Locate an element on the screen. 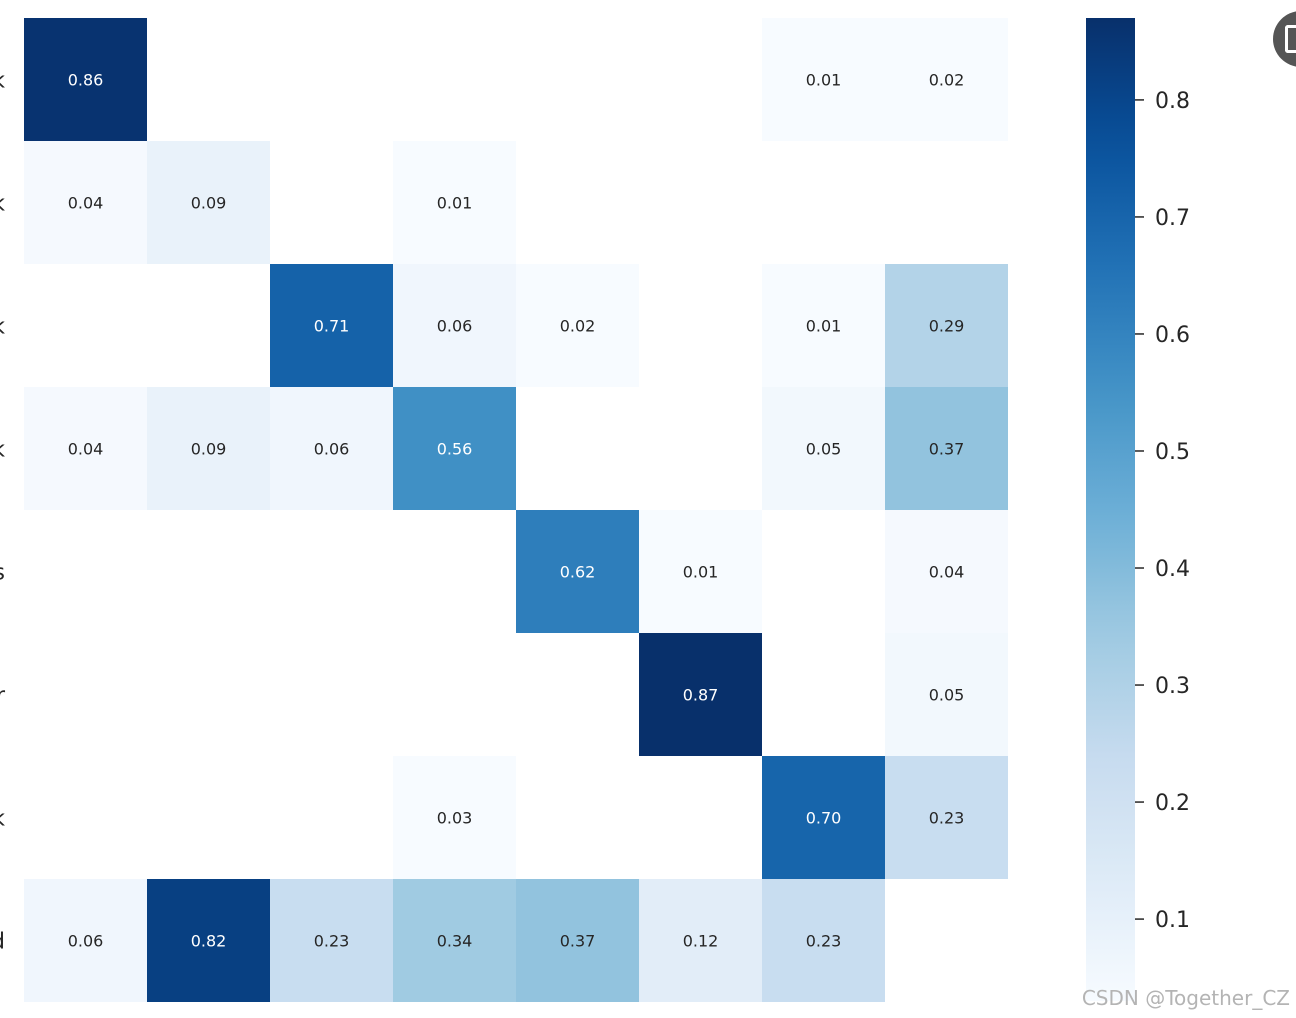  heatmap-cell-r3-c3 is located at coordinates (454, 448).